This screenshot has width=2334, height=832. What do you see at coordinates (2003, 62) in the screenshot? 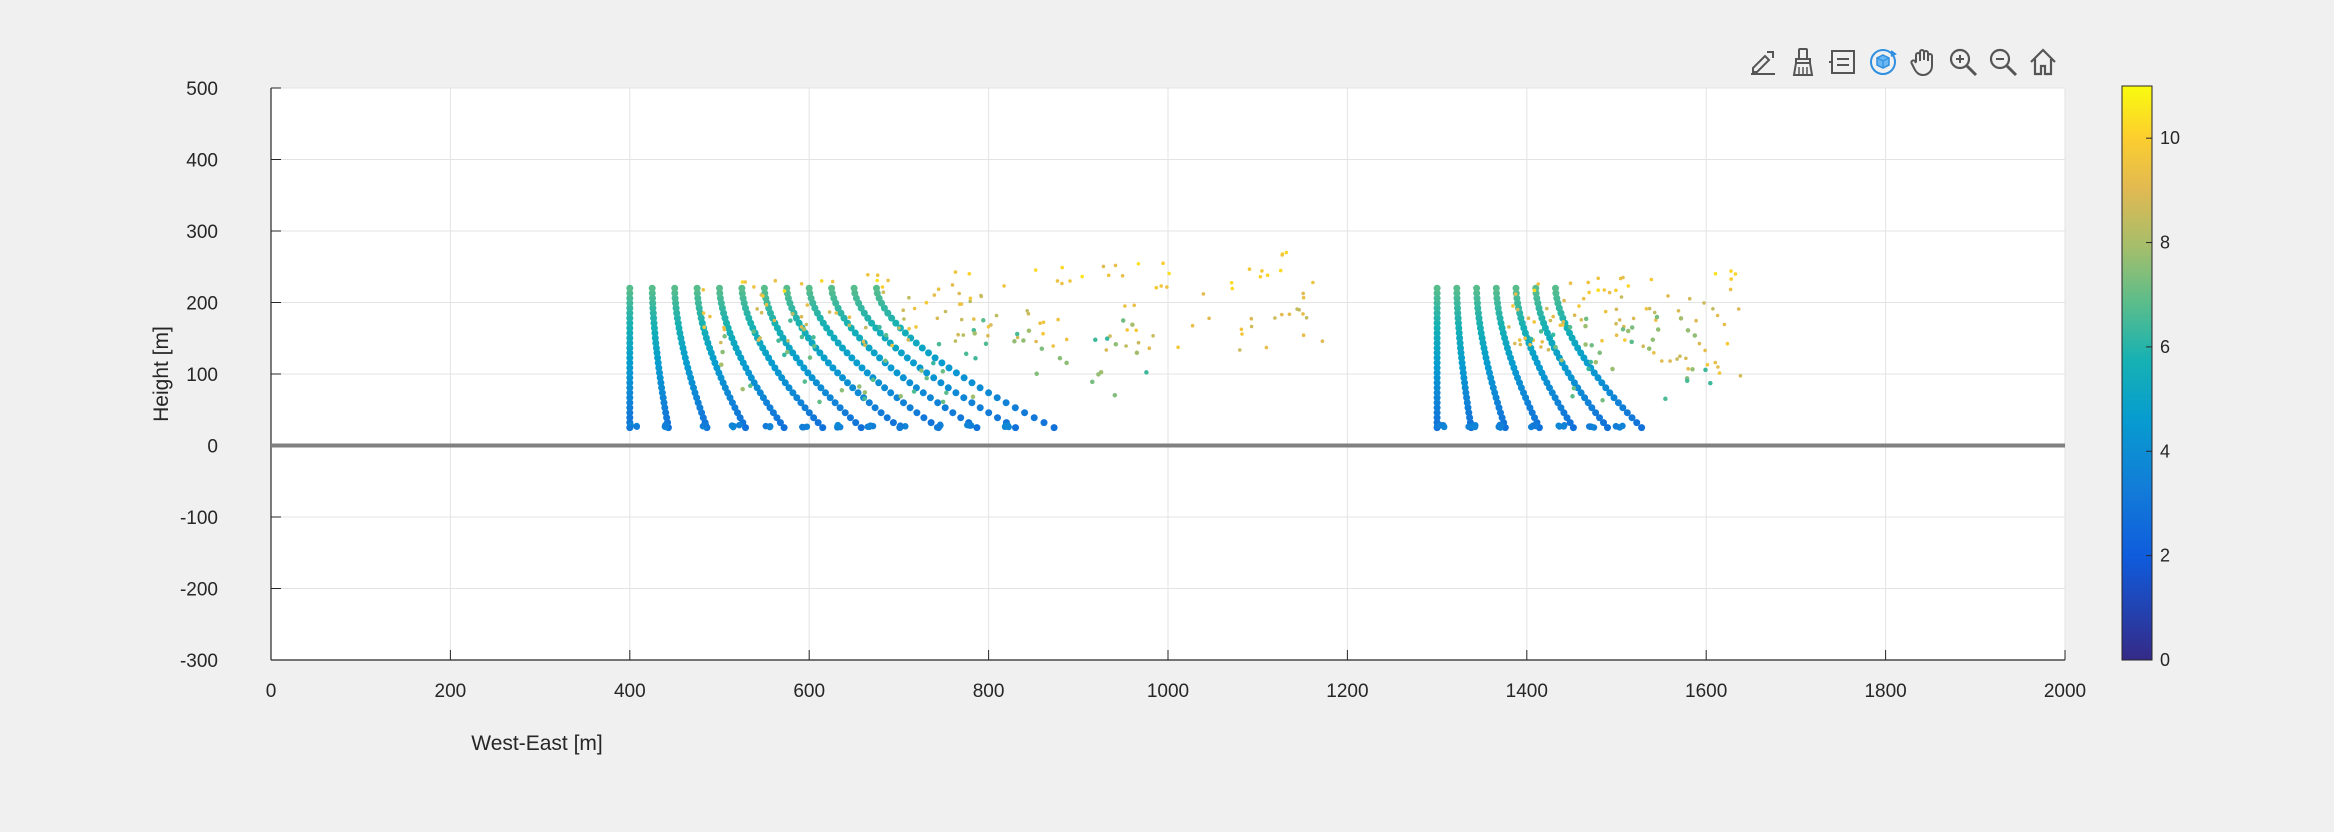
I see `zoom-out-button` at bounding box center [2003, 62].